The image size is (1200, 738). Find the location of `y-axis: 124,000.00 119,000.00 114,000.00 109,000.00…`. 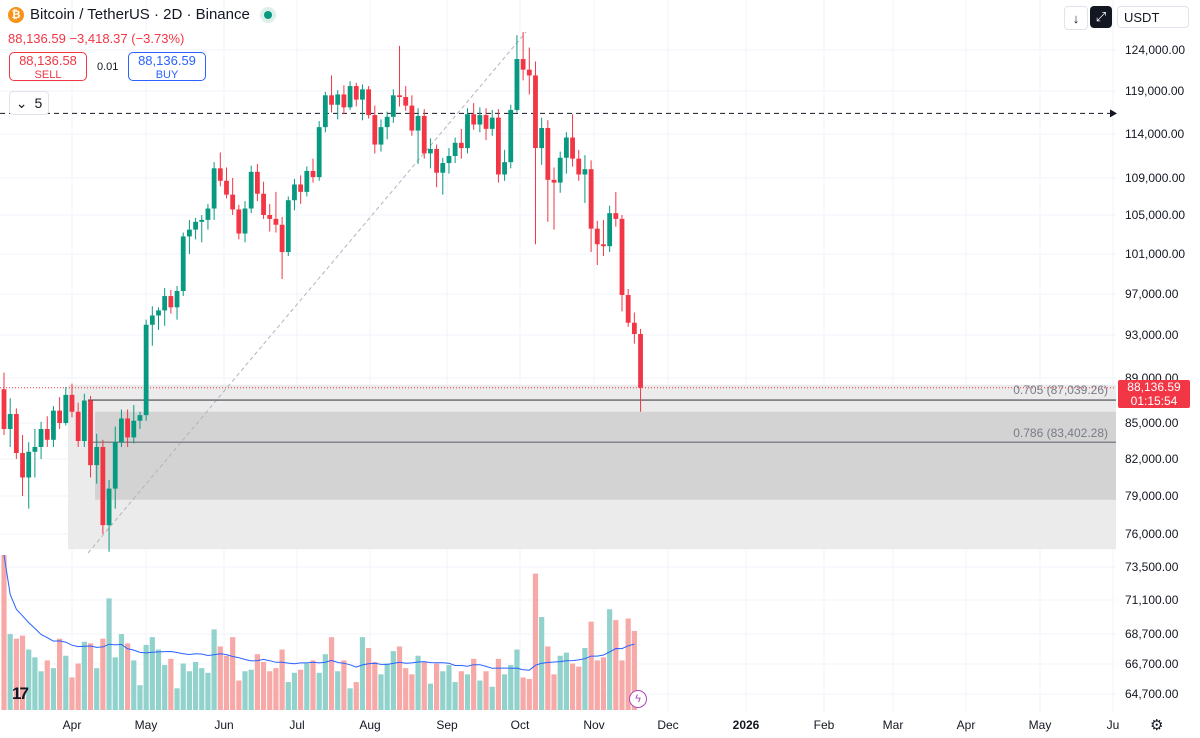

y-axis: 124,000.00 119,000.00 114,000.00 109,000.00… is located at coordinates (1155, 372).